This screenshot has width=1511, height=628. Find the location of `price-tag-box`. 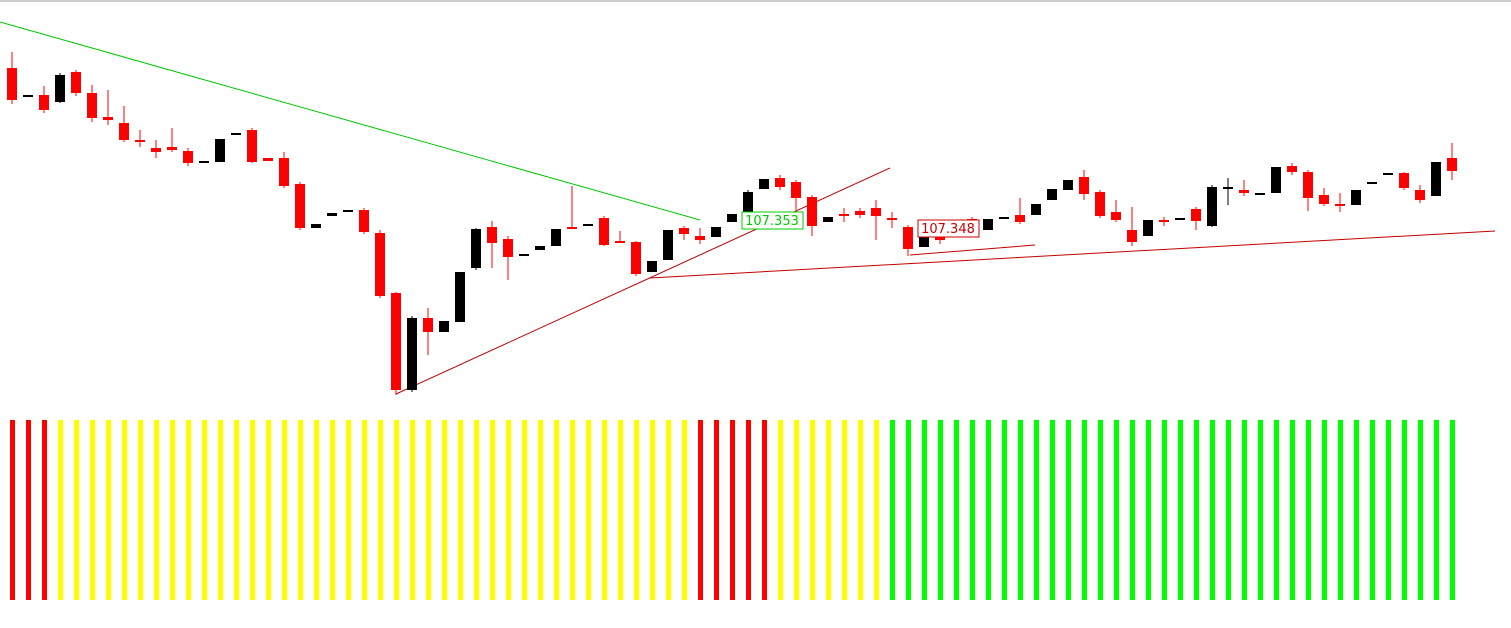

price-tag-box is located at coordinates (772, 220).